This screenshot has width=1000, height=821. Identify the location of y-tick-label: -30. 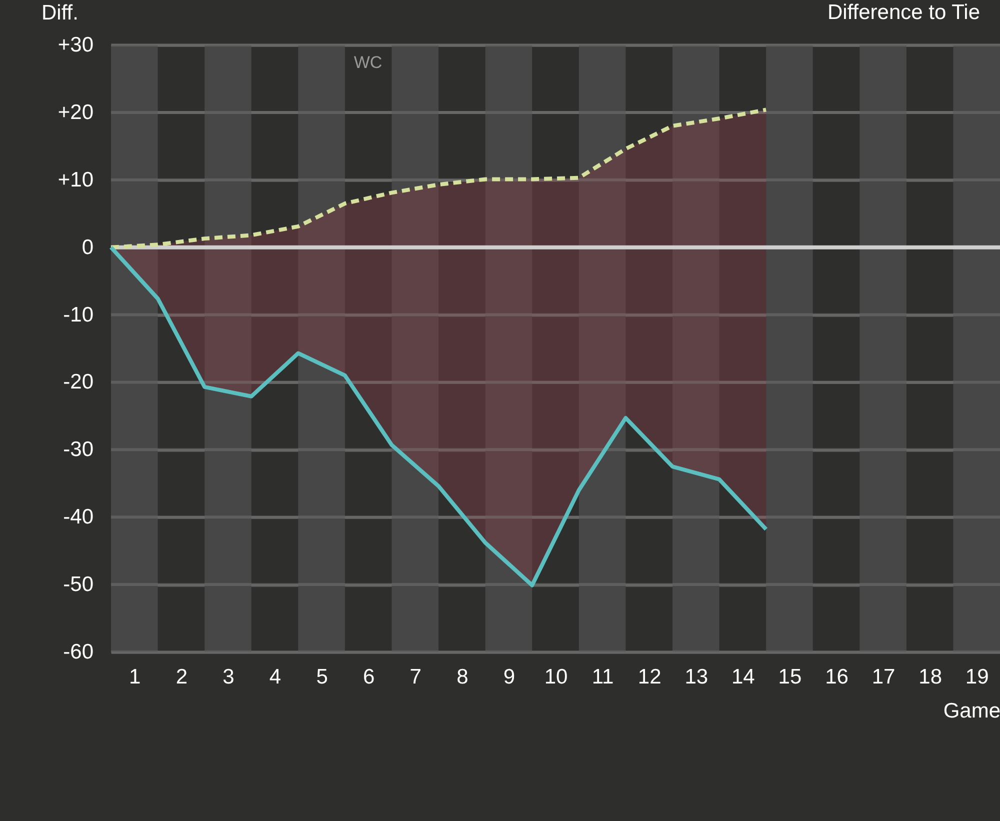
(78, 450).